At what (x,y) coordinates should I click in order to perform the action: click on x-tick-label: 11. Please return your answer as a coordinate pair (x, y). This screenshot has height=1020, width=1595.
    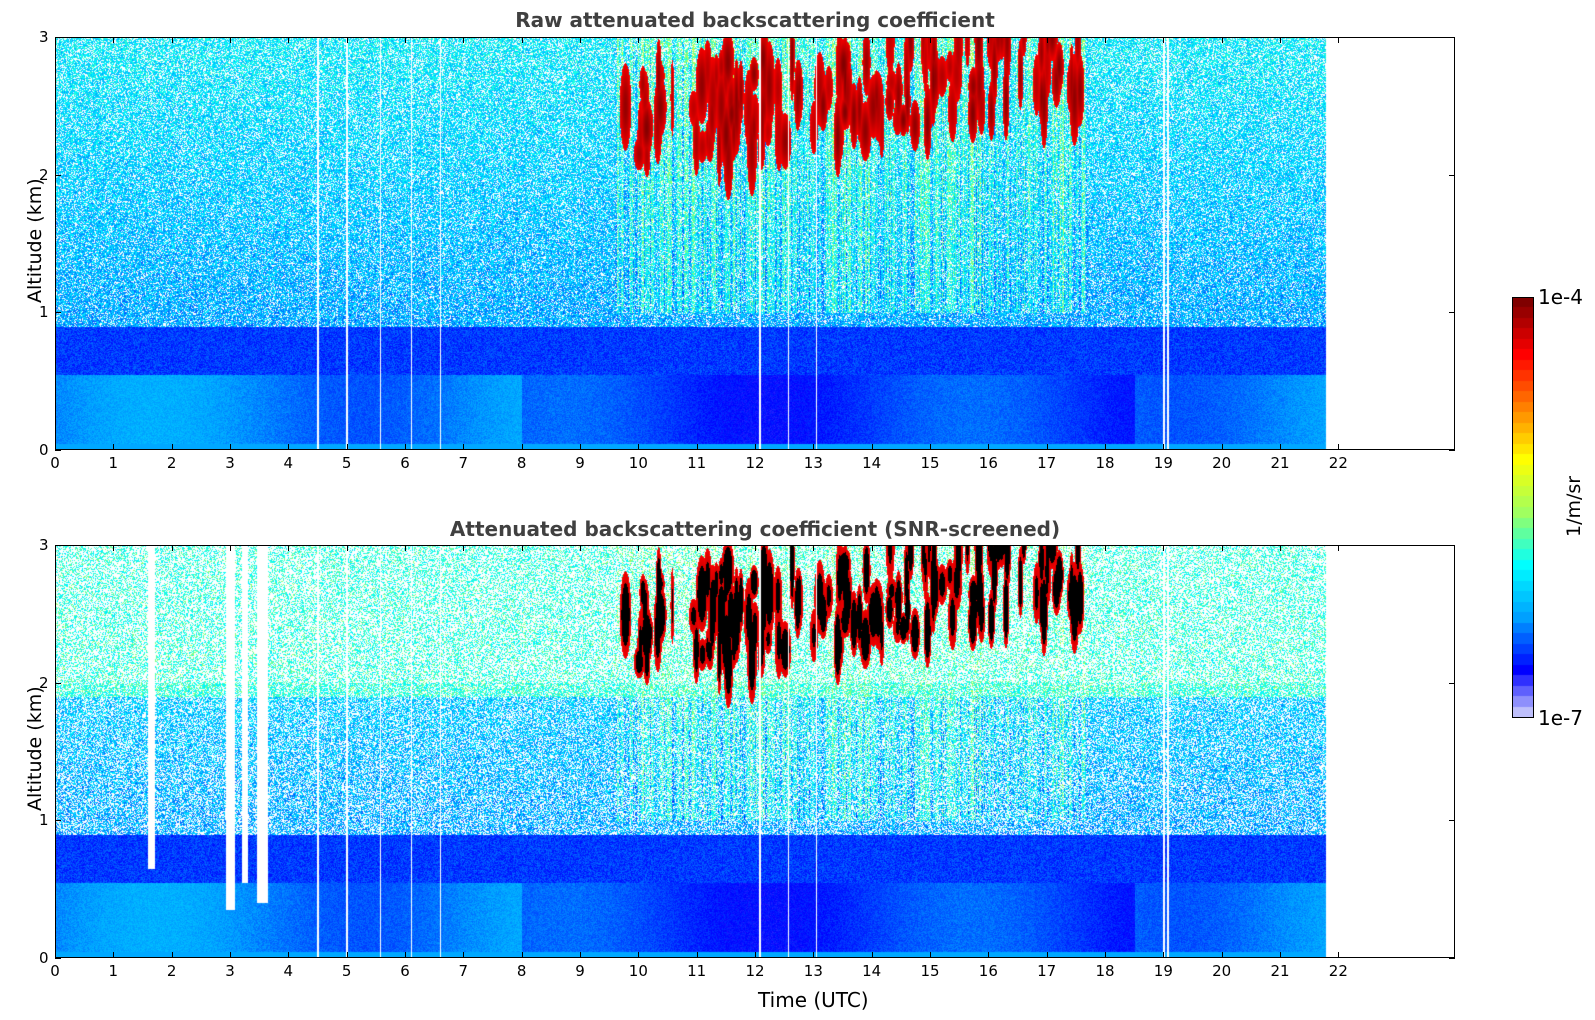
    Looking at the image, I should click on (697, 463).